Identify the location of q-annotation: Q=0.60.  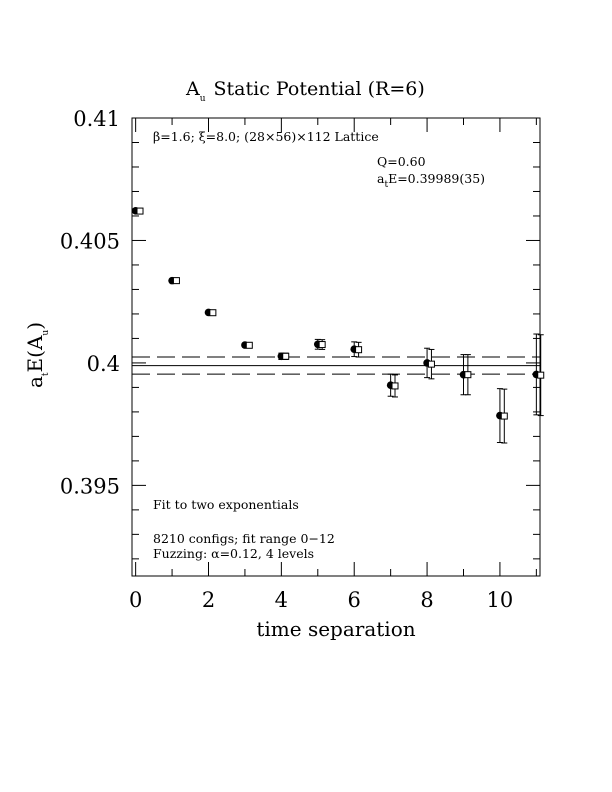
(401, 161).